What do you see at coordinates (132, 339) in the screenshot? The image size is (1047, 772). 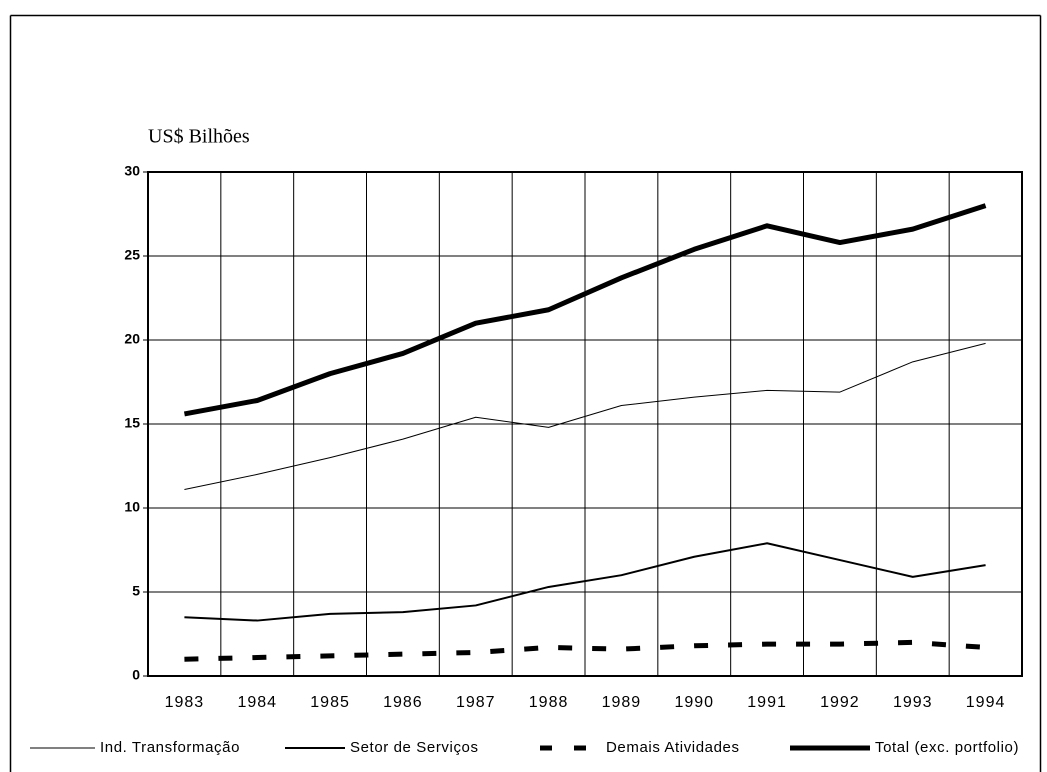 I see `y-tick-label: 20` at bounding box center [132, 339].